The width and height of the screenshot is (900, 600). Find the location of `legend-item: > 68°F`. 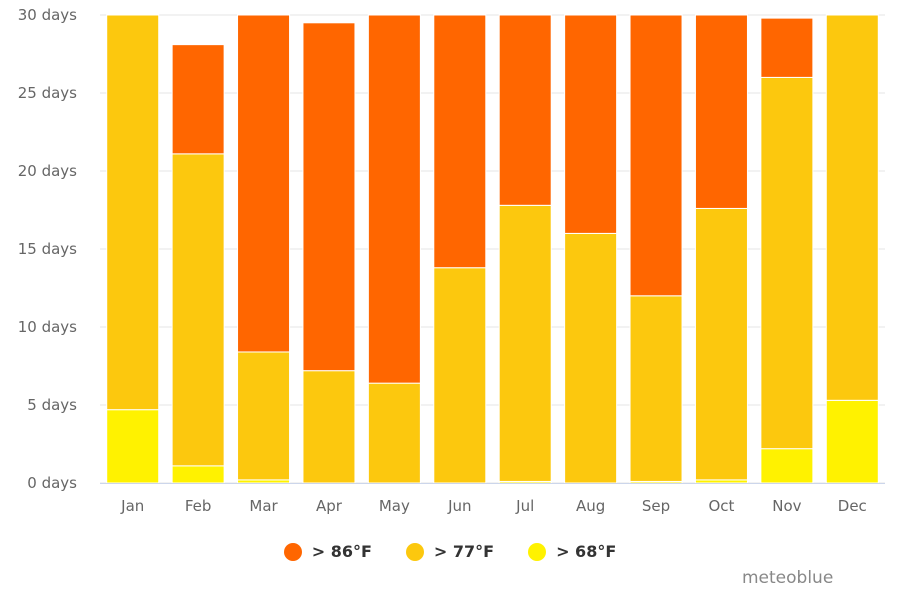

legend-item: > 68°F is located at coordinates (572, 551).